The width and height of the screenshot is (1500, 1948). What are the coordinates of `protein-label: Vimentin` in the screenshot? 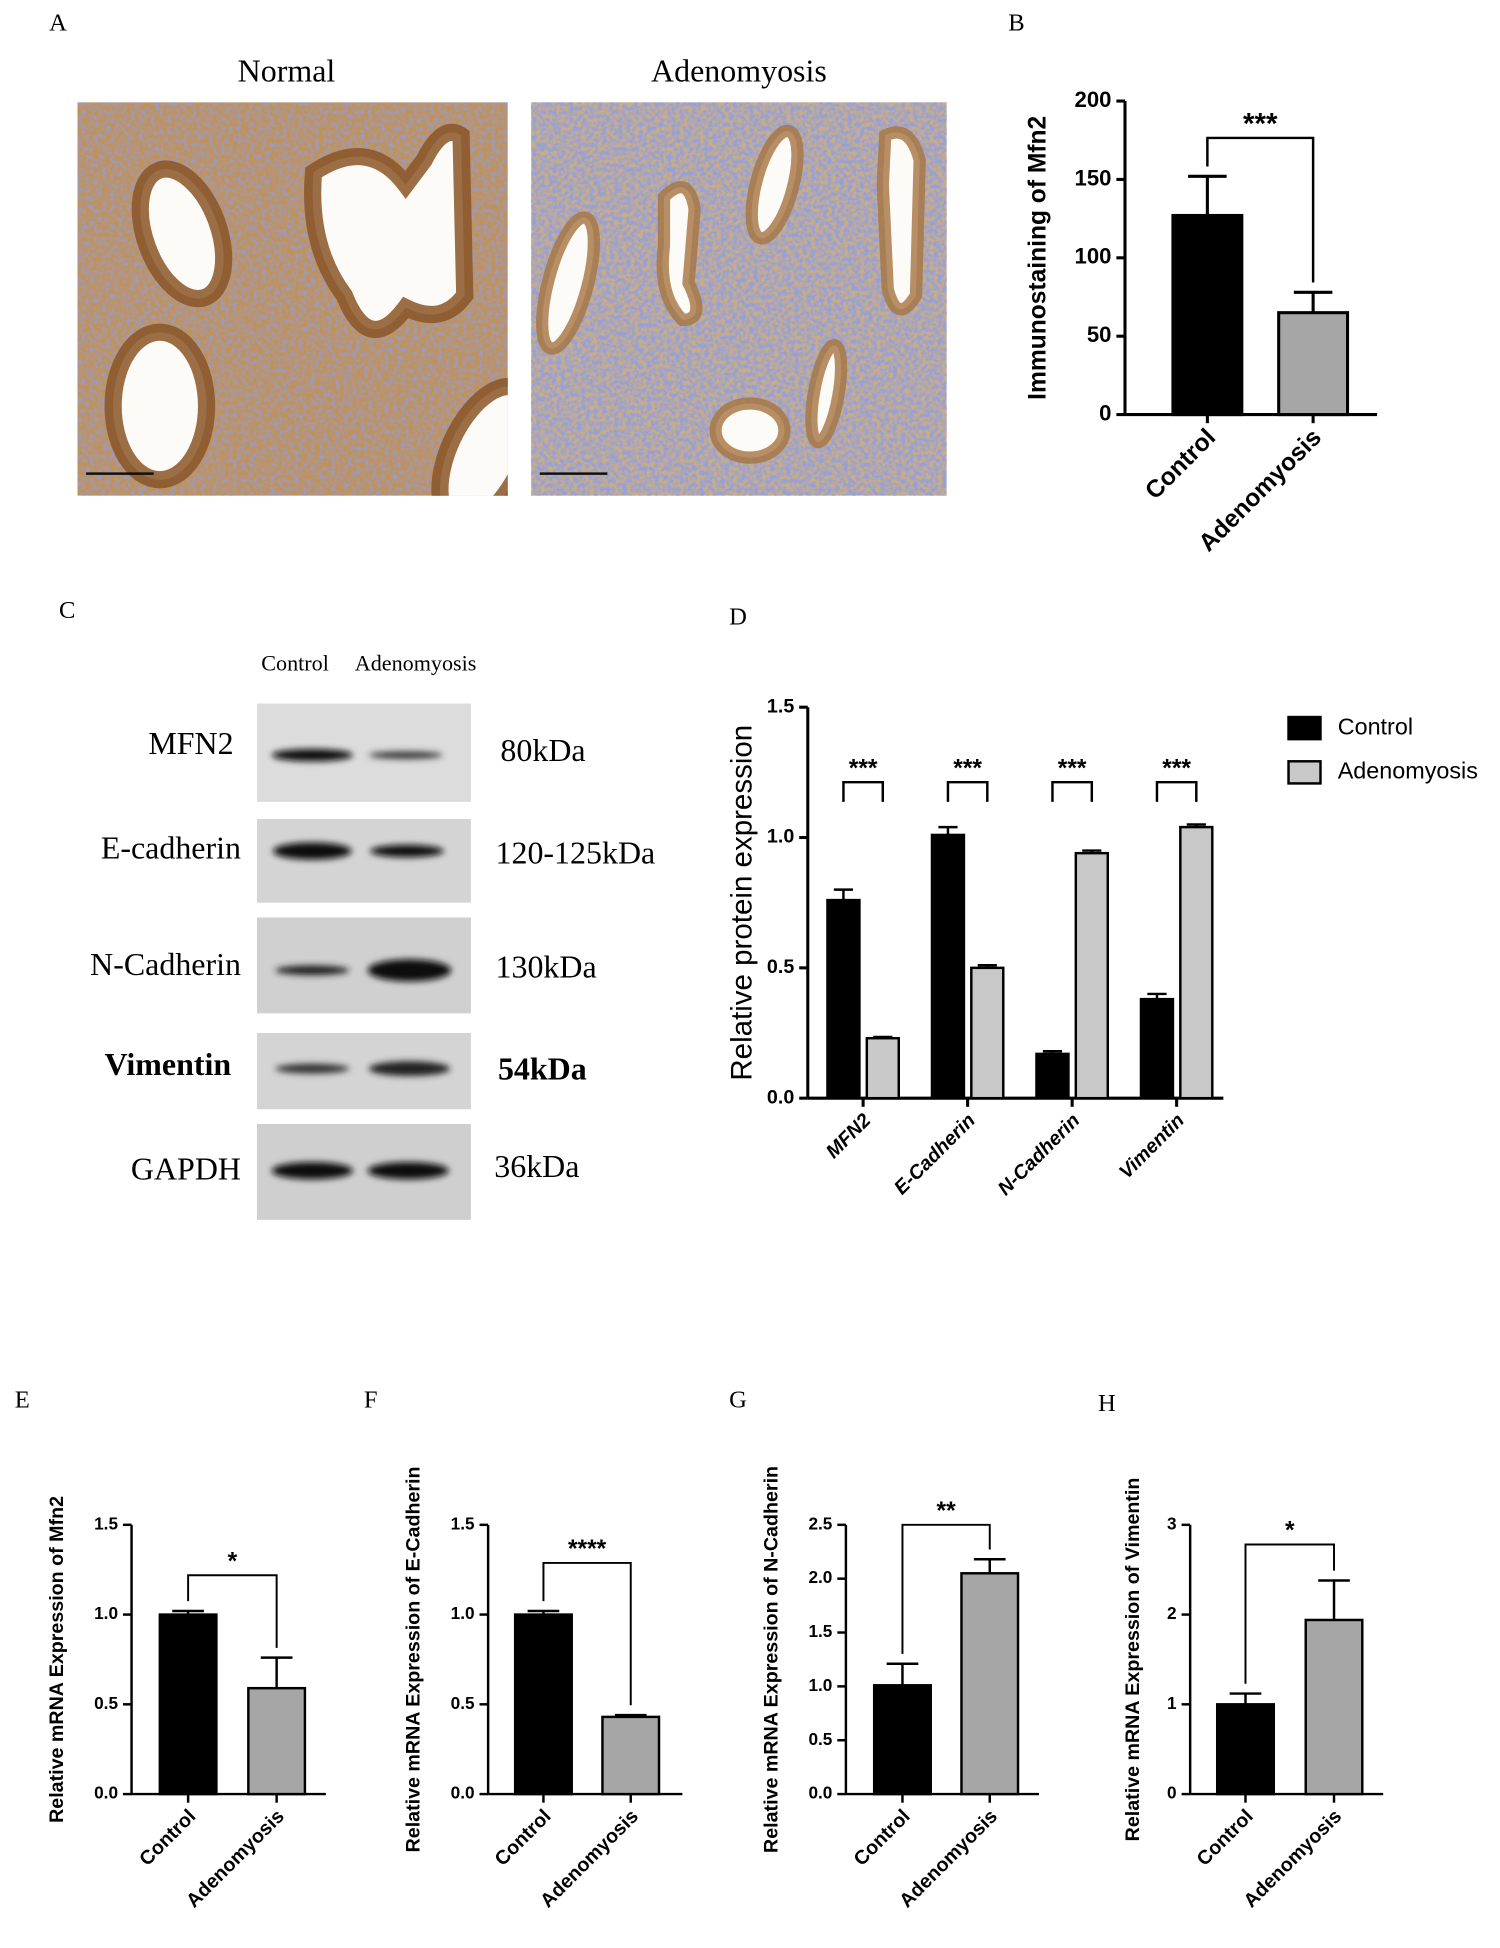 It's located at (168, 1064).